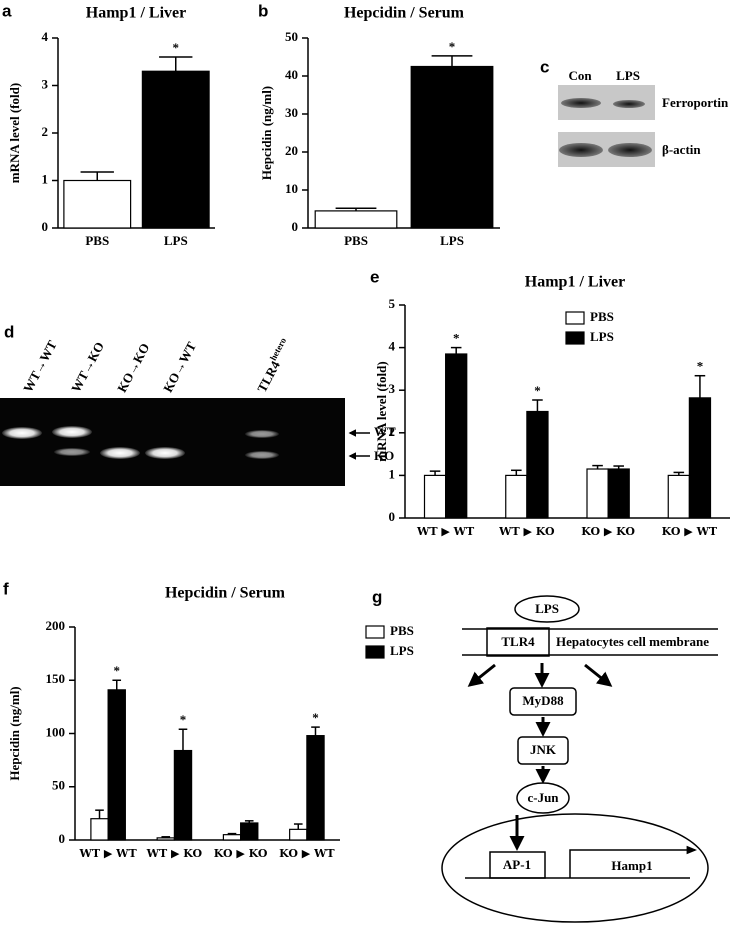  I want to click on y-tick-label: 20, so click(291, 150).